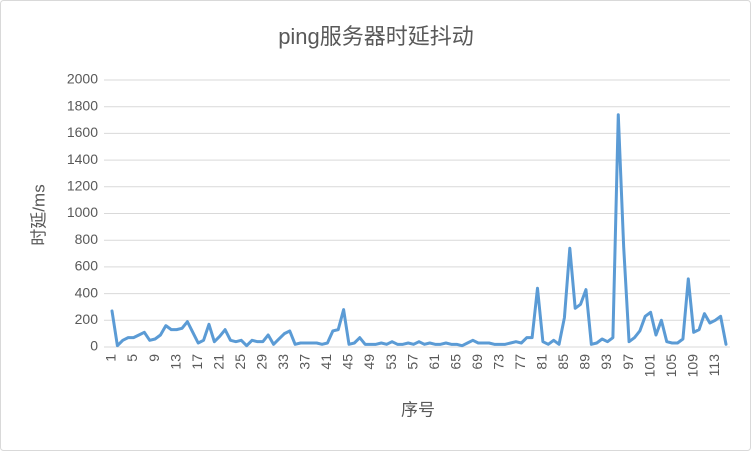  What do you see at coordinates (218, 362) in the screenshot?
I see `x-tick-label: 21` at bounding box center [218, 362].